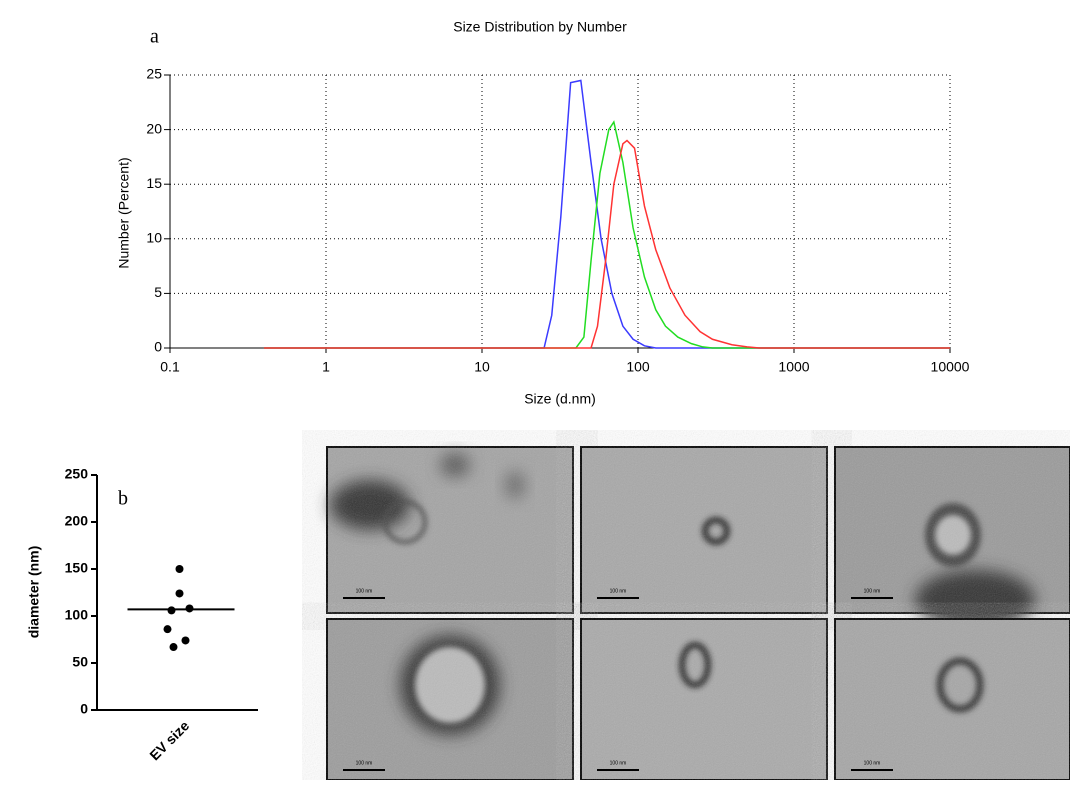 The width and height of the screenshot is (1070, 785). Describe the element at coordinates (158, 292) in the screenshot. I see `y-tick-label: 5` at that location.